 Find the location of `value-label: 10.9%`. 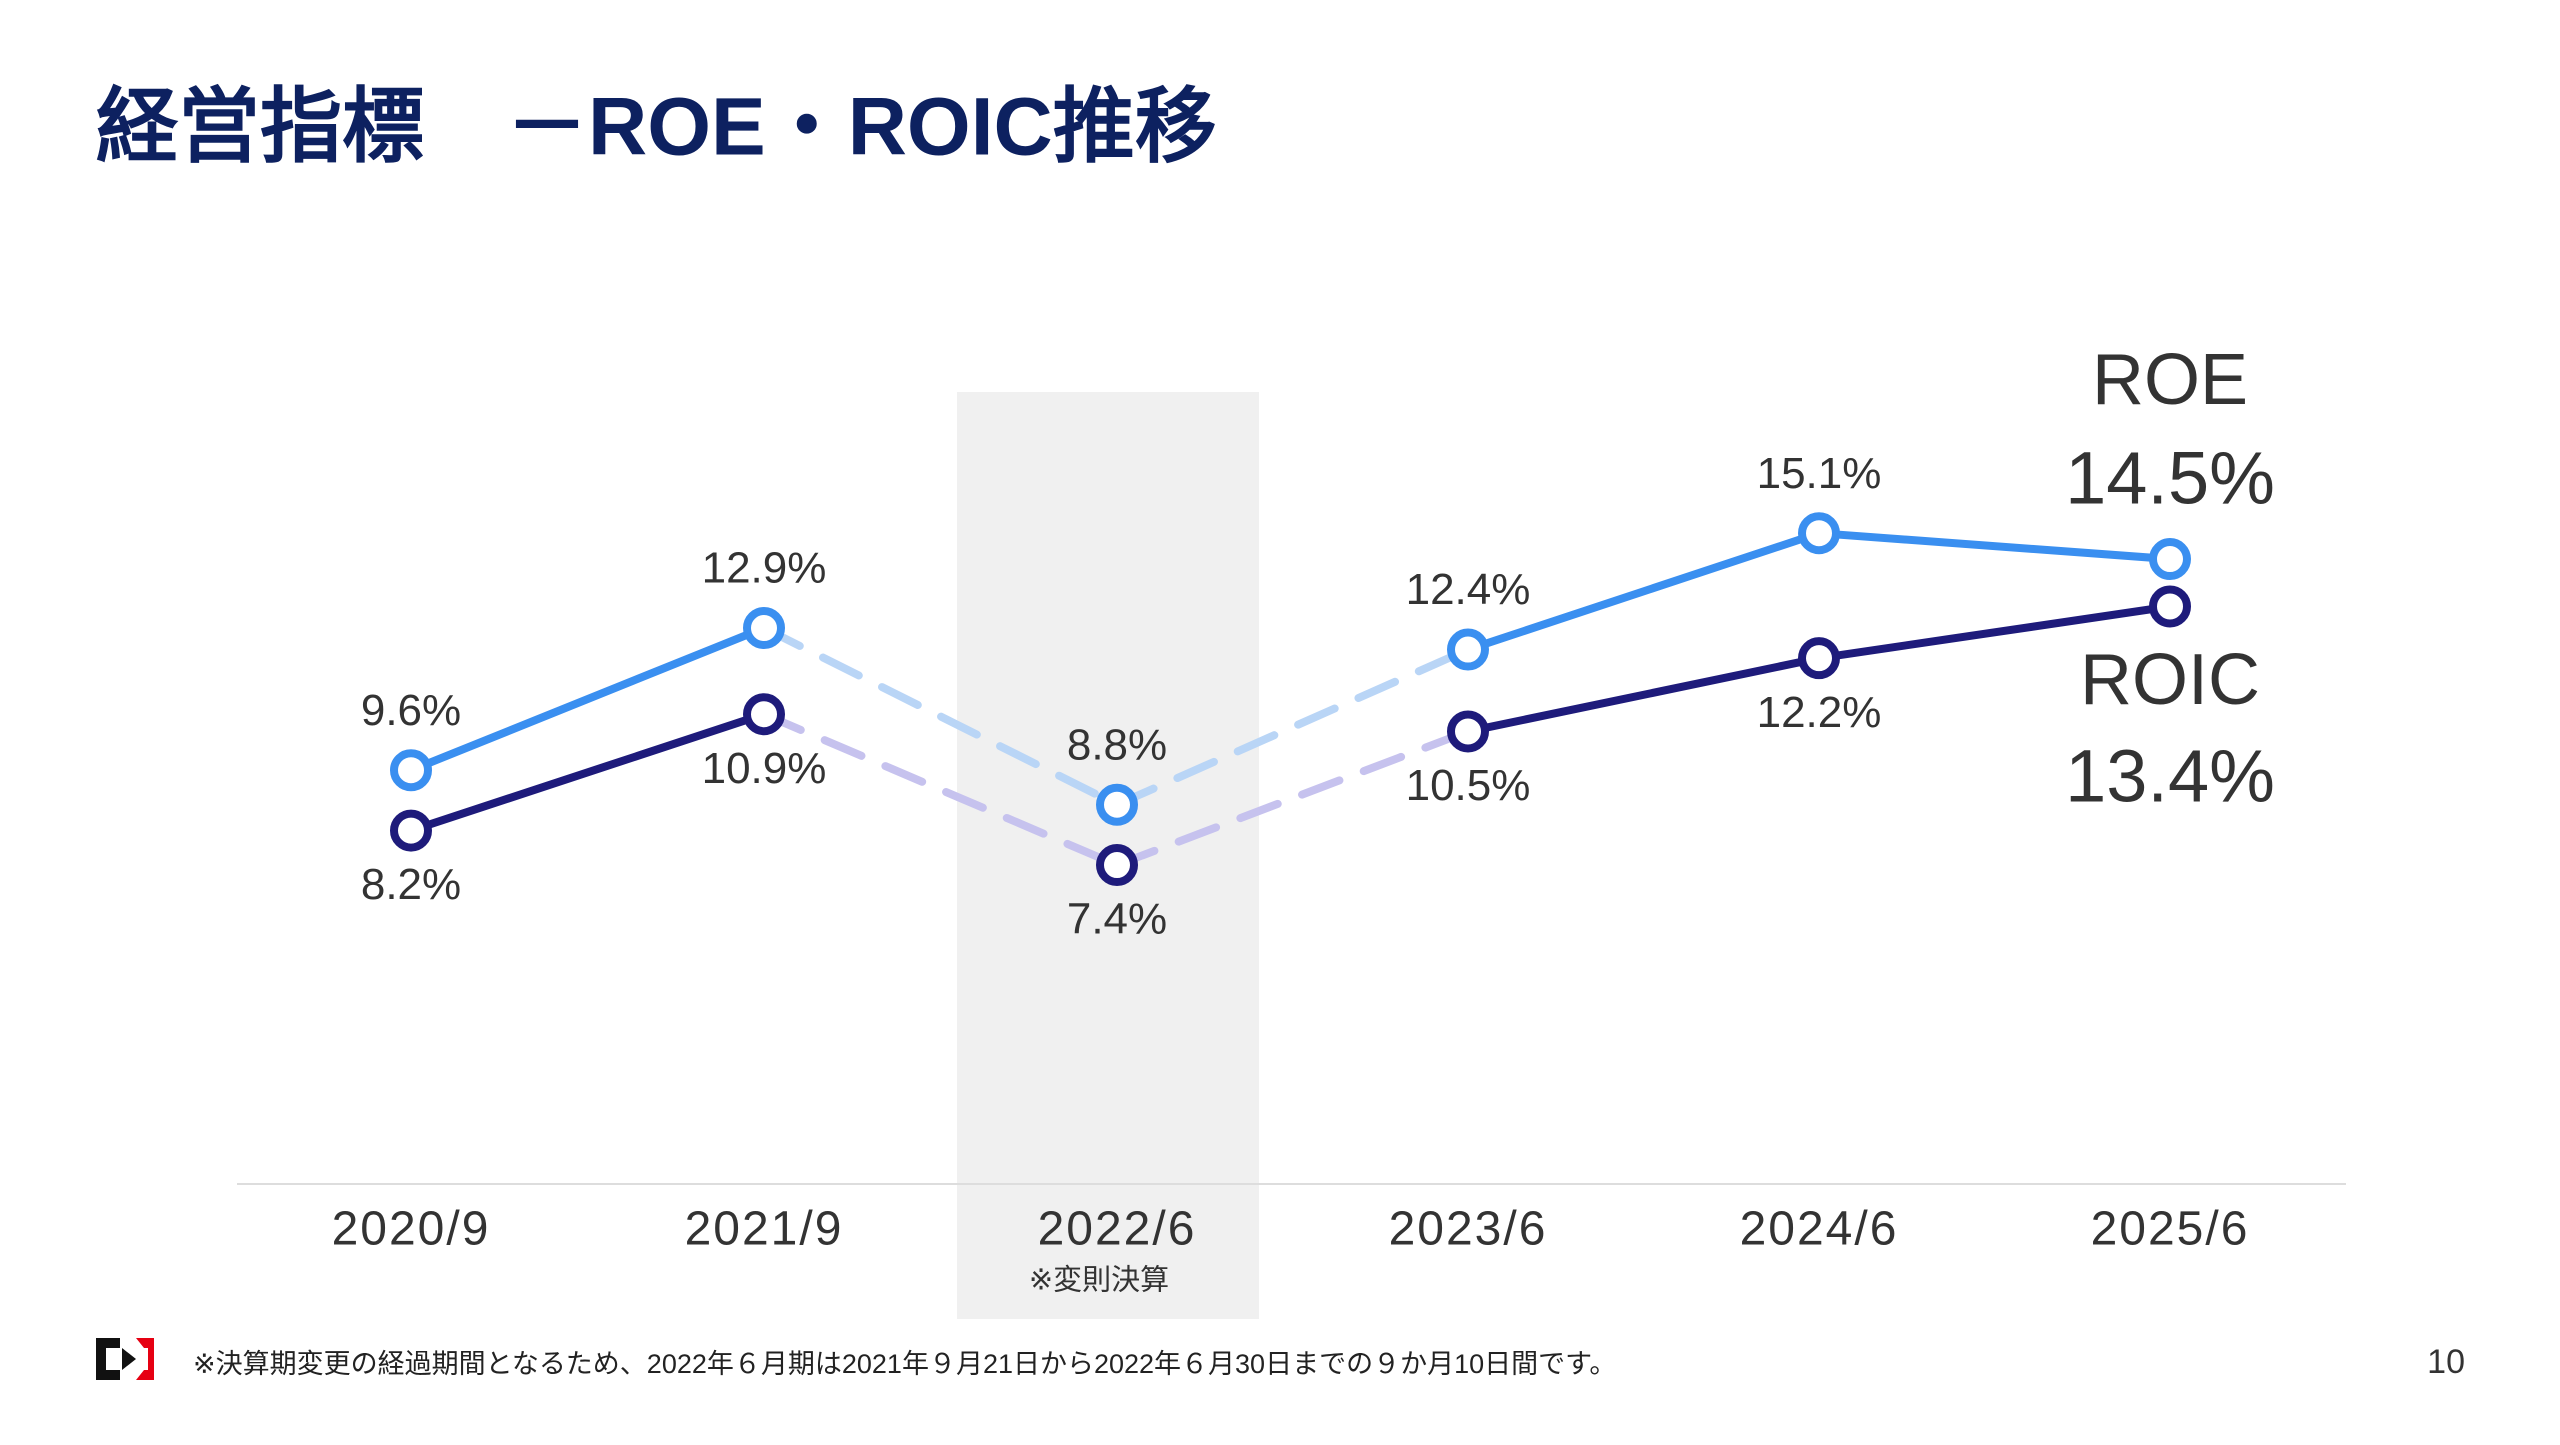

value-label: 10.9% is located at coordinates (764, 768).